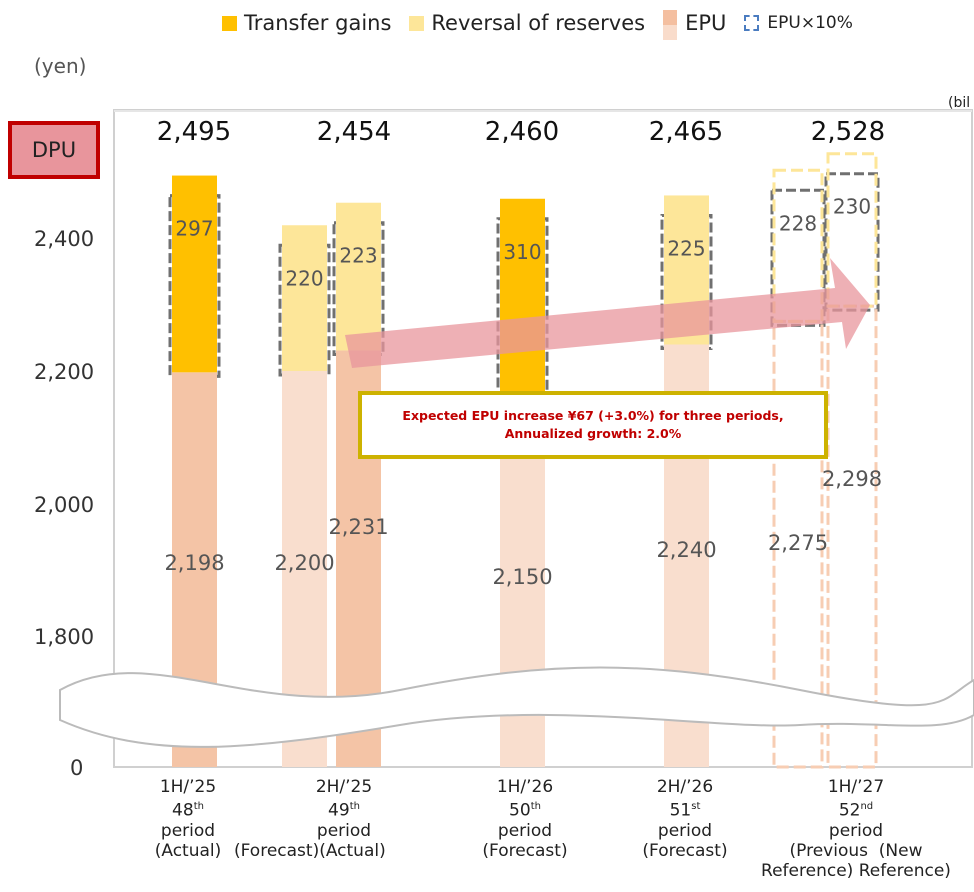  Describe the element at coordinates (706, 23) in the screenshot. I see `legend-label-epu: EPU` at that location.